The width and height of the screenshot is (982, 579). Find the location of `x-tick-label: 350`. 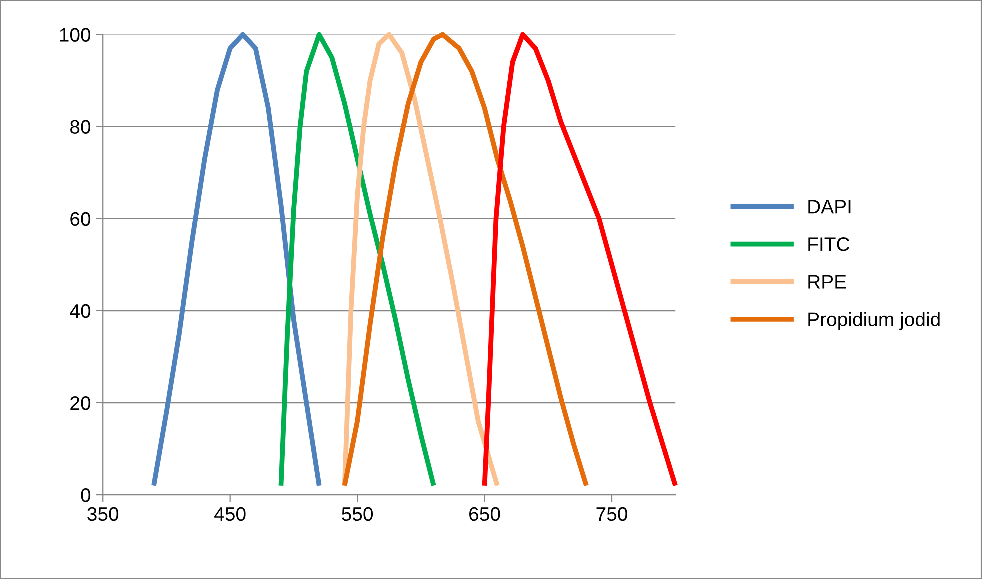

x-tick-label: 350 is located at coordinates (103, 514).